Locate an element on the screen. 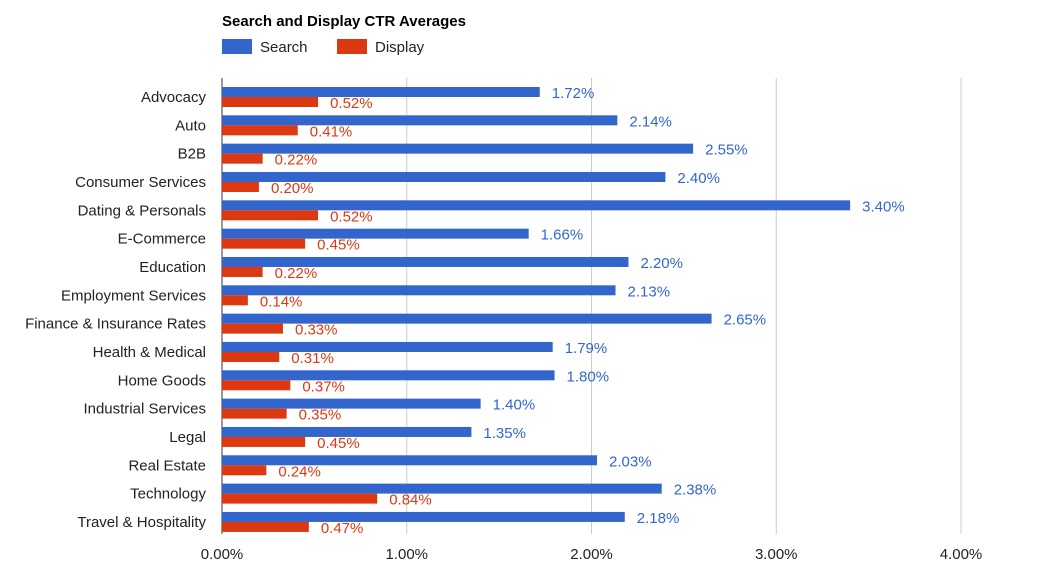  category-label: B2B is located at coordinates (192, 154).